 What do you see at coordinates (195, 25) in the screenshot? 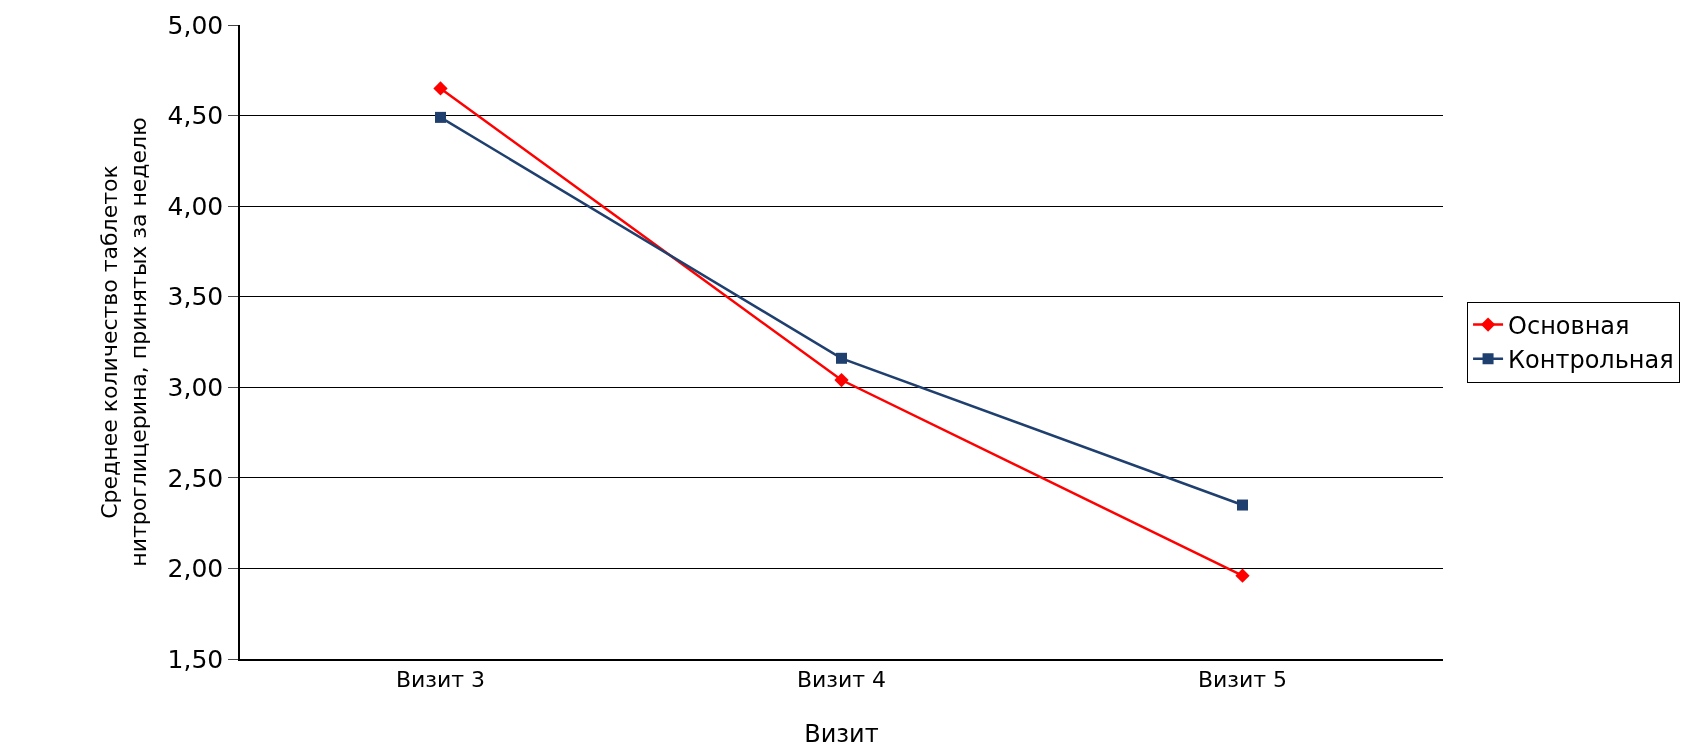
I see `y-tick-label: 5,00` at bounding box center [195, 25].